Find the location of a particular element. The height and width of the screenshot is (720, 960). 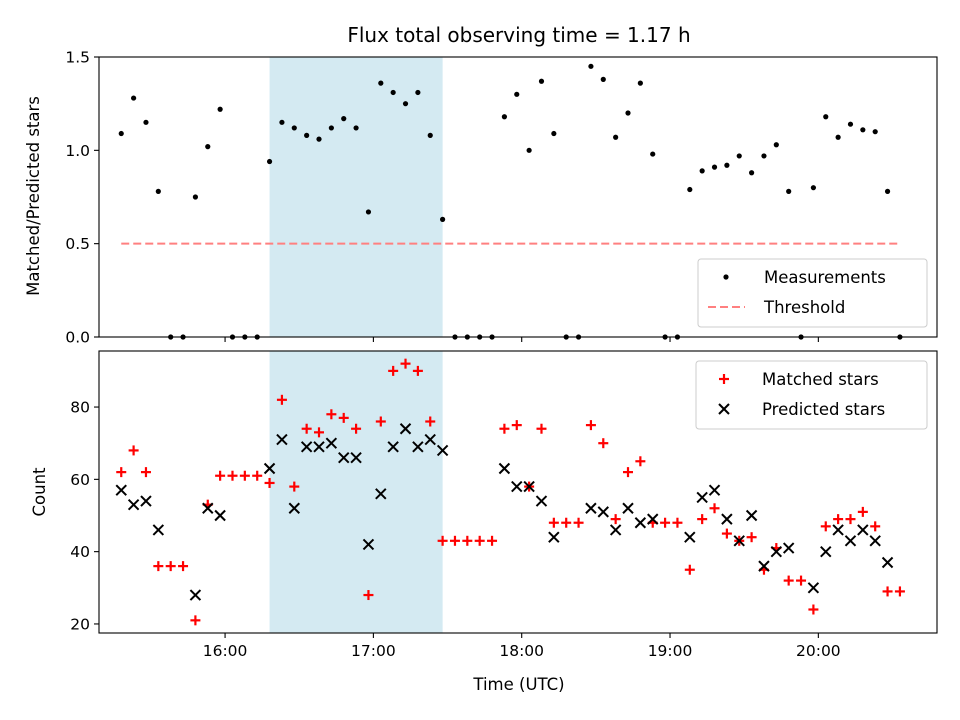

bottom-legend-box is located at coordinates (811, 395).